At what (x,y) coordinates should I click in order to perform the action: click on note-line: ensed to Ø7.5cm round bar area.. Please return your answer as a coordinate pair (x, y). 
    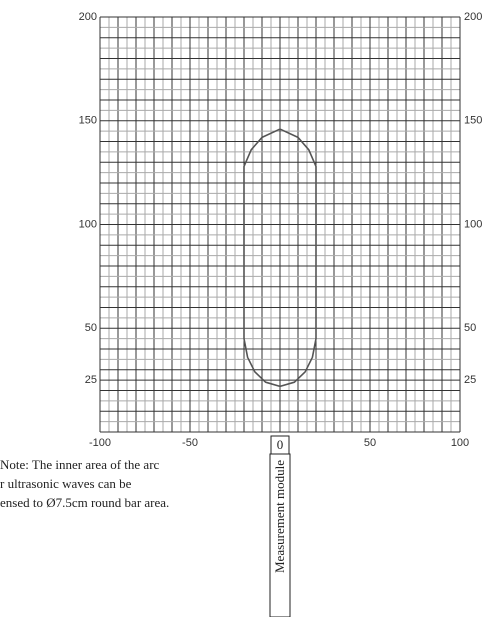
    Looking at the image, I should click on (84, 502).